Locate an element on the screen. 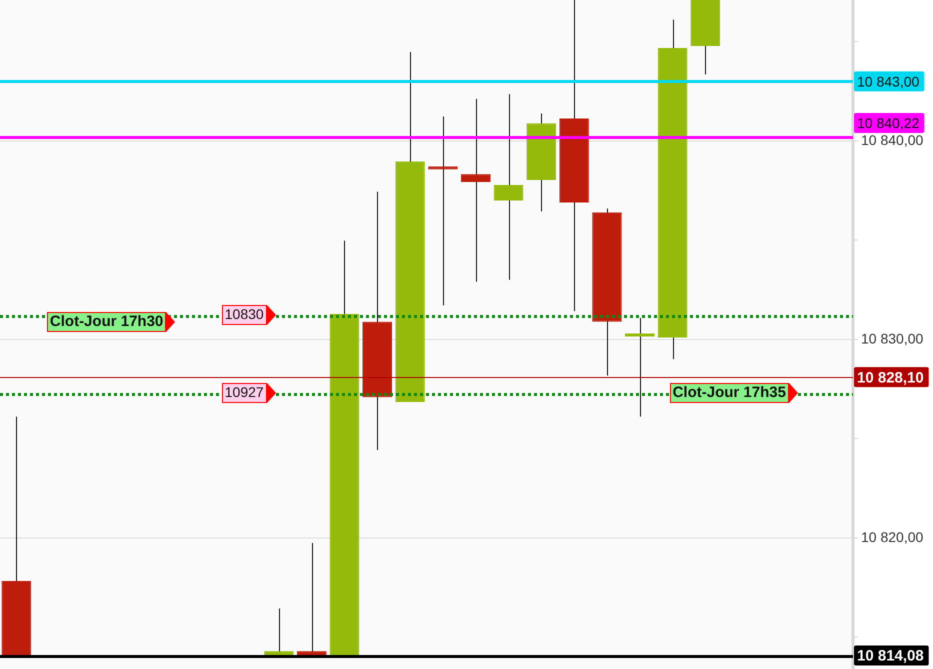 Image resolution: width=933 pixels, height=669 pixels. ref-line-label: 10 814,08 is located at coordinates (890, 656).